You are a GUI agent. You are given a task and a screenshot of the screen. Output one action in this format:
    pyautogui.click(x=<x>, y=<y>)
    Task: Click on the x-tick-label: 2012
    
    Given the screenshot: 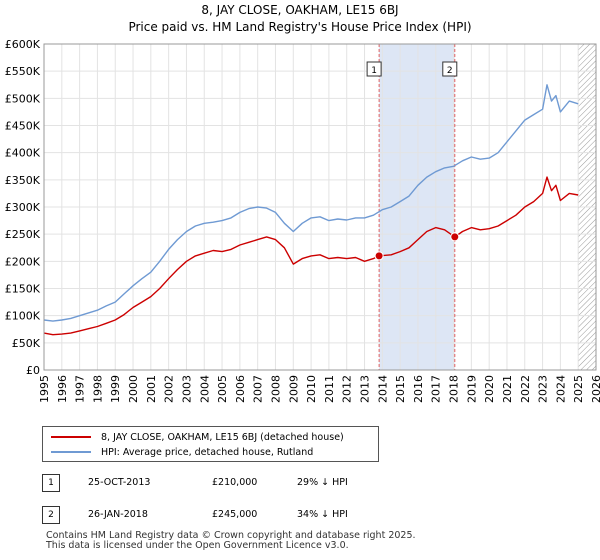 What is the action you would take?
    pyautogui.click(x=347, y=389)
    